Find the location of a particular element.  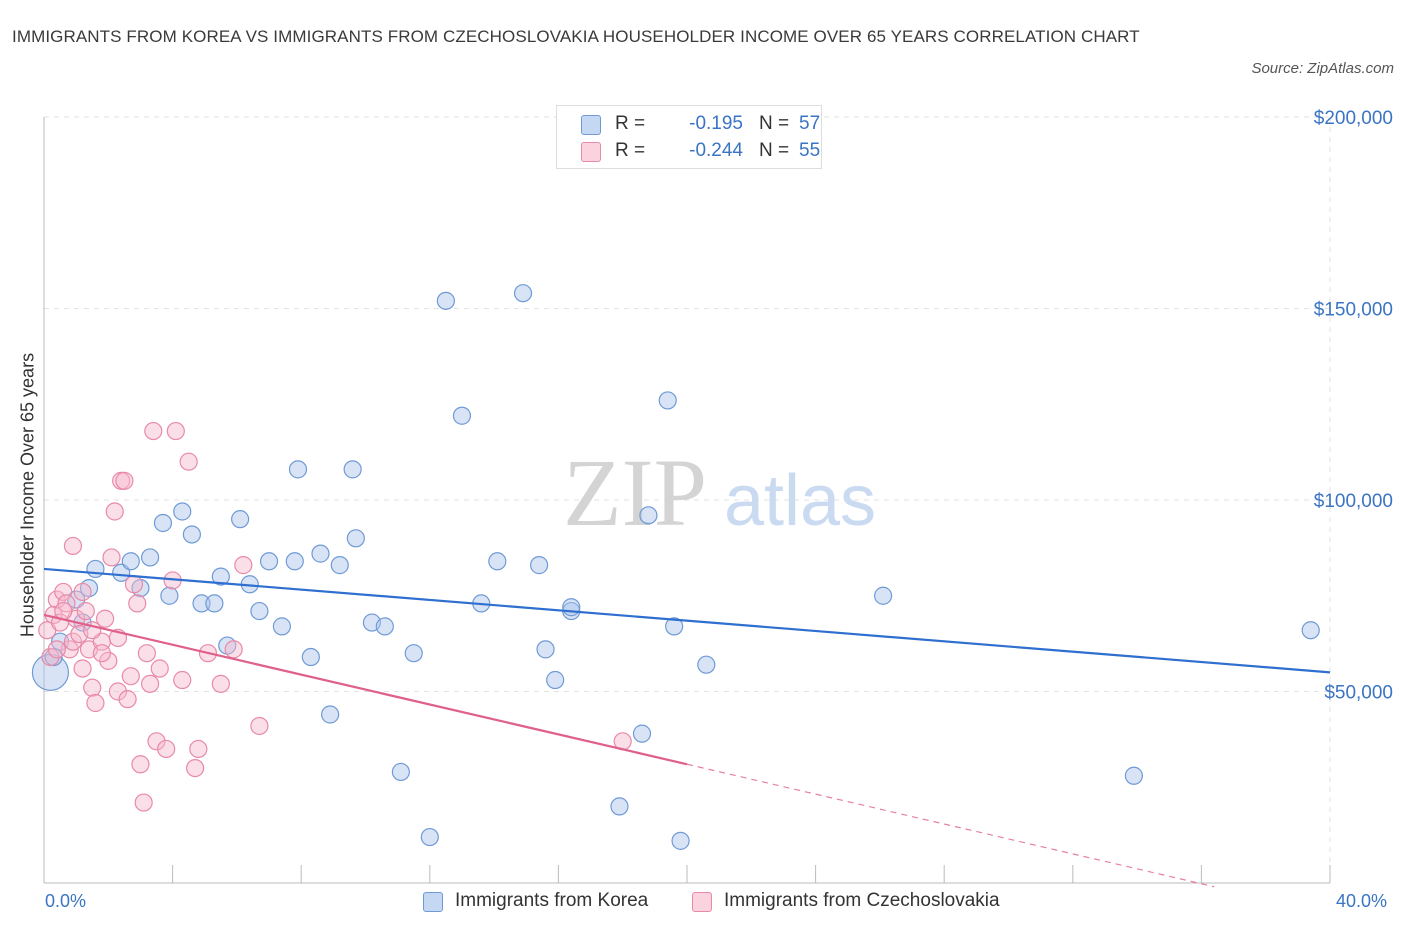

czech-trend-extension is located at coordinates (950, 825).